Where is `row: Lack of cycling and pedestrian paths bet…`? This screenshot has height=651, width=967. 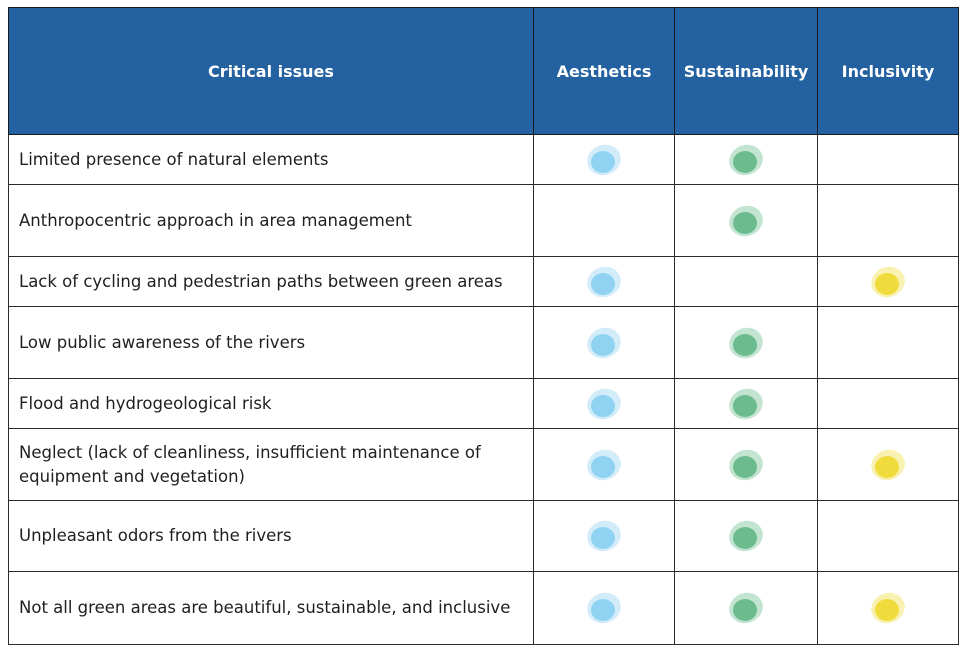
row: Lack of cycling and pedestrian paths bet… is located at coordinates (483, 281).